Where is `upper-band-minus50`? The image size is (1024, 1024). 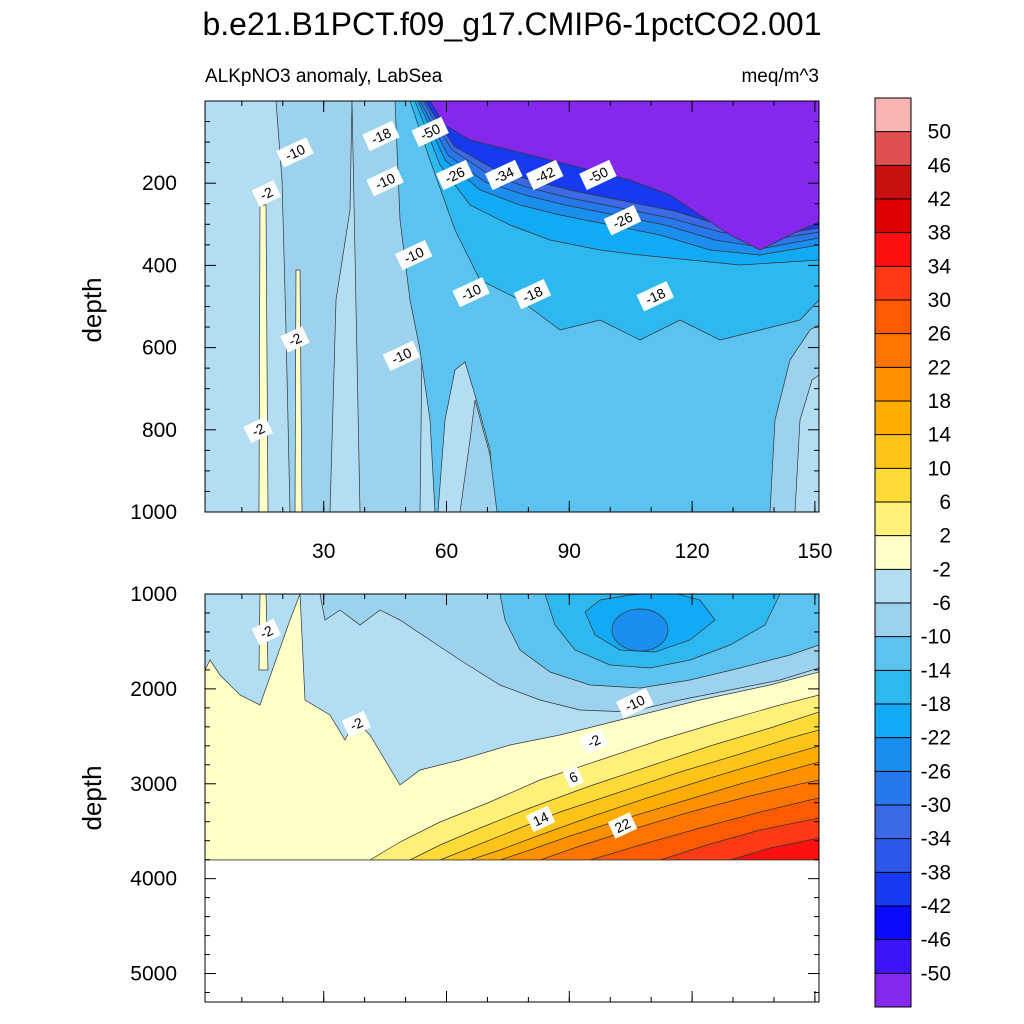
upper-band-minus50 is located at coordinates (624, 176).